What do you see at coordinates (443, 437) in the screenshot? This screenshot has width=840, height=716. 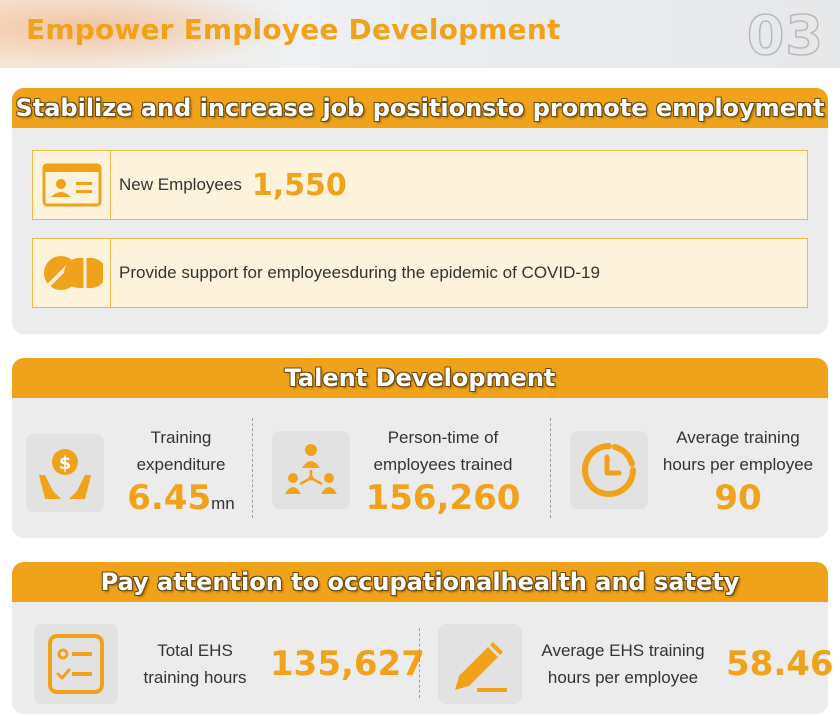 I see `person-time-trained-label-1: Person-time of` at bounding box center [443, 437].